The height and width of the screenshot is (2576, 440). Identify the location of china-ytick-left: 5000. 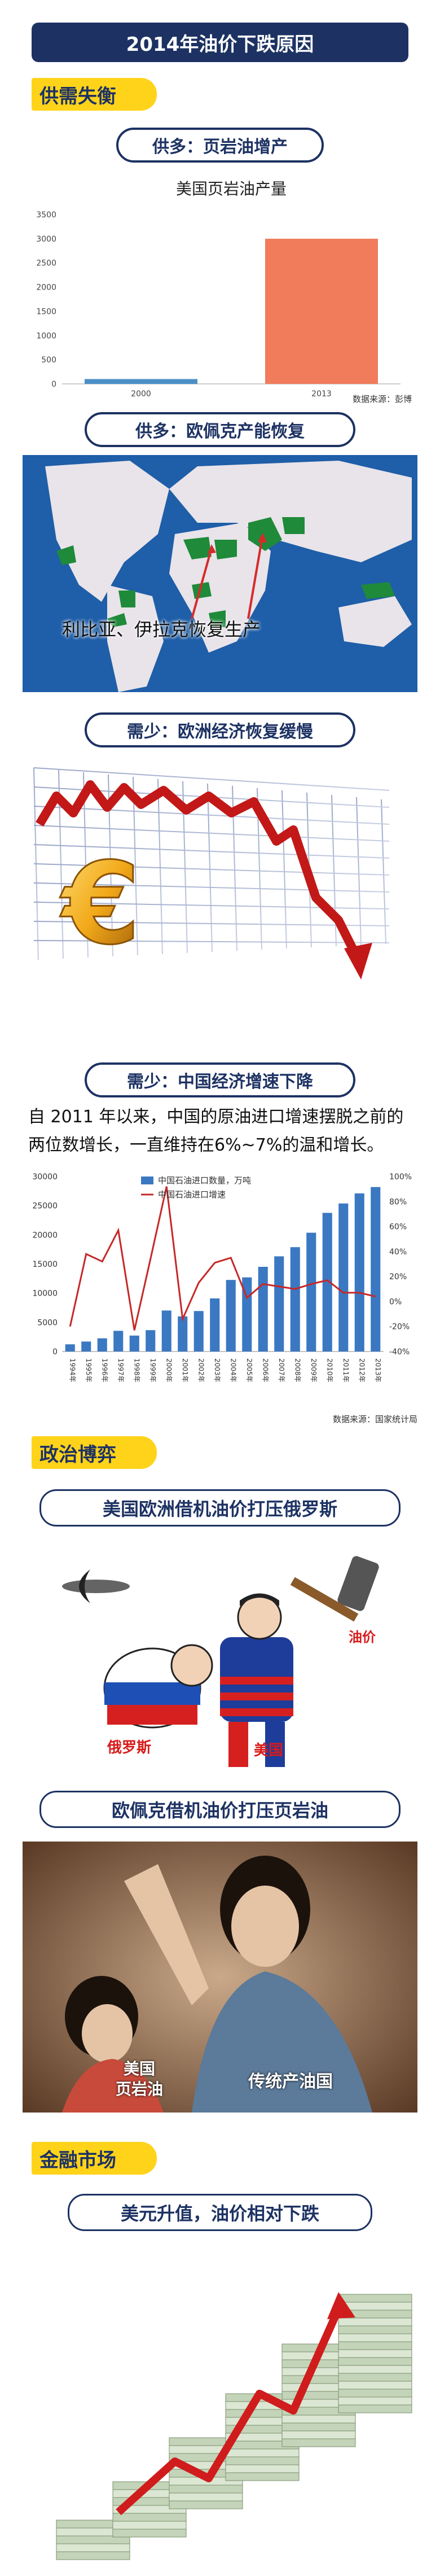
(47, 1323).